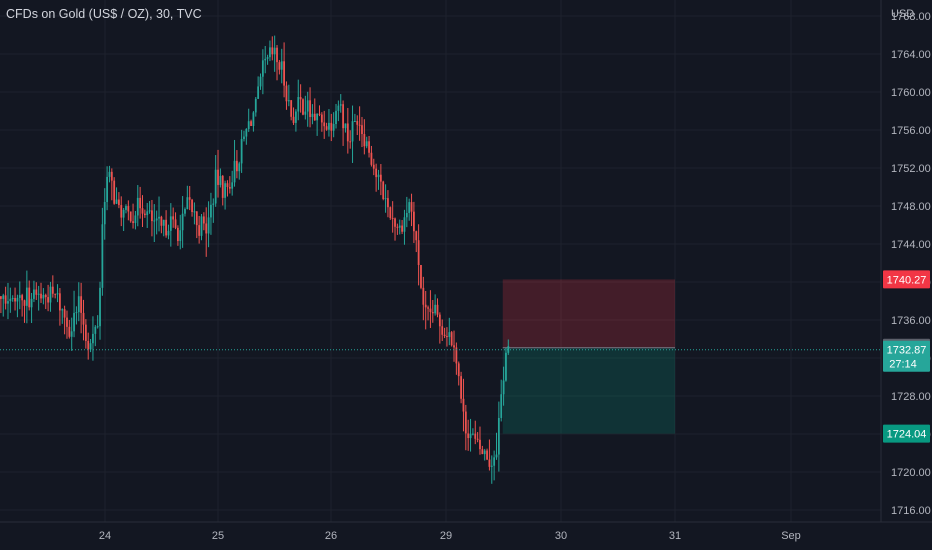 The height and width of the screenshot is (550, 932). What do you see at coordinates (675, 536) in the screenshot?
I see `x-tick-label: 31` at bounding box center [675, 536].